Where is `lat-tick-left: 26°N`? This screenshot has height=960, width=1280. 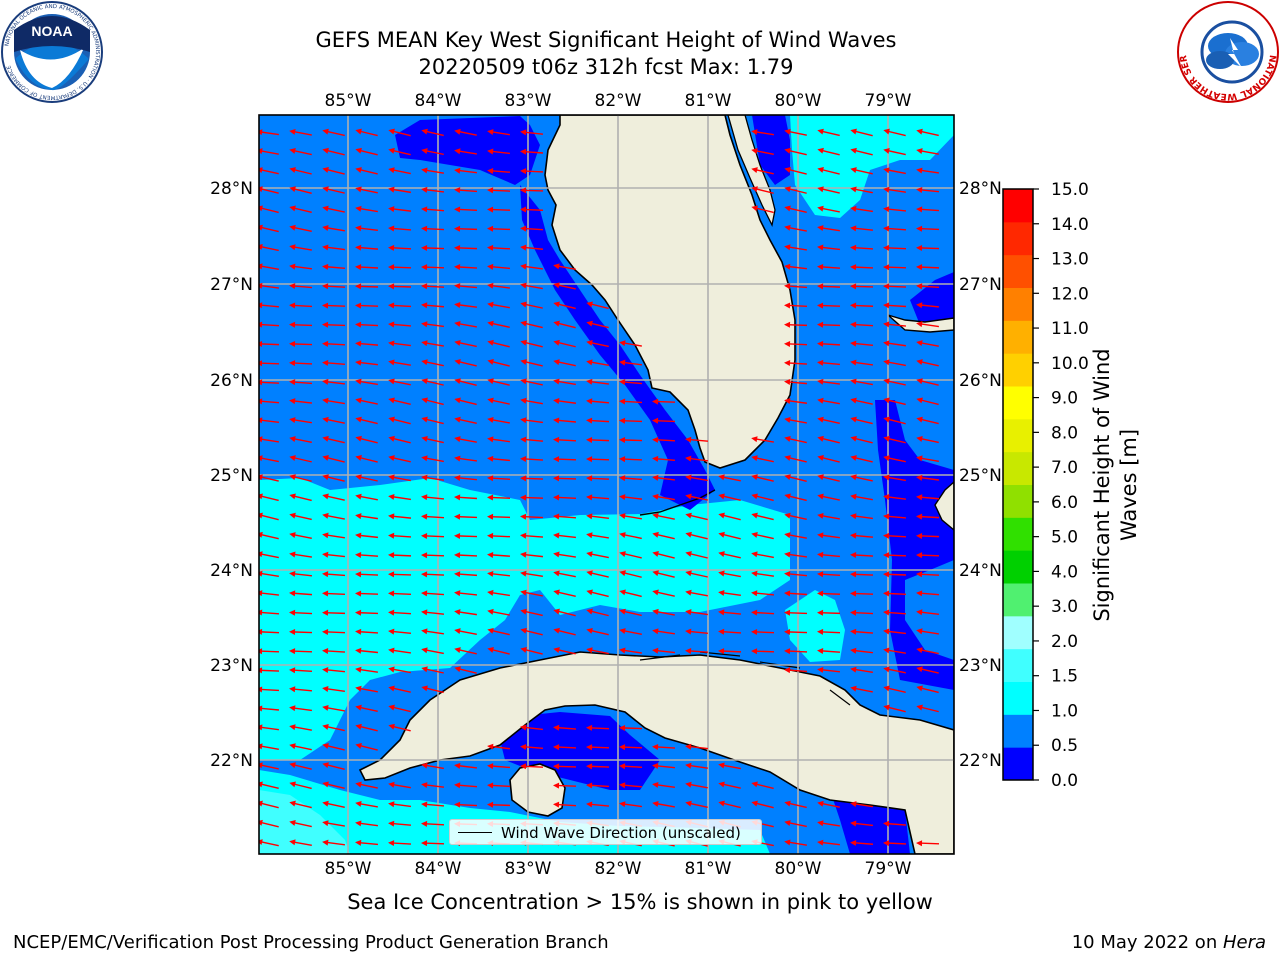
lat-tick-left: 26°N is located at coordinates (231, 381).